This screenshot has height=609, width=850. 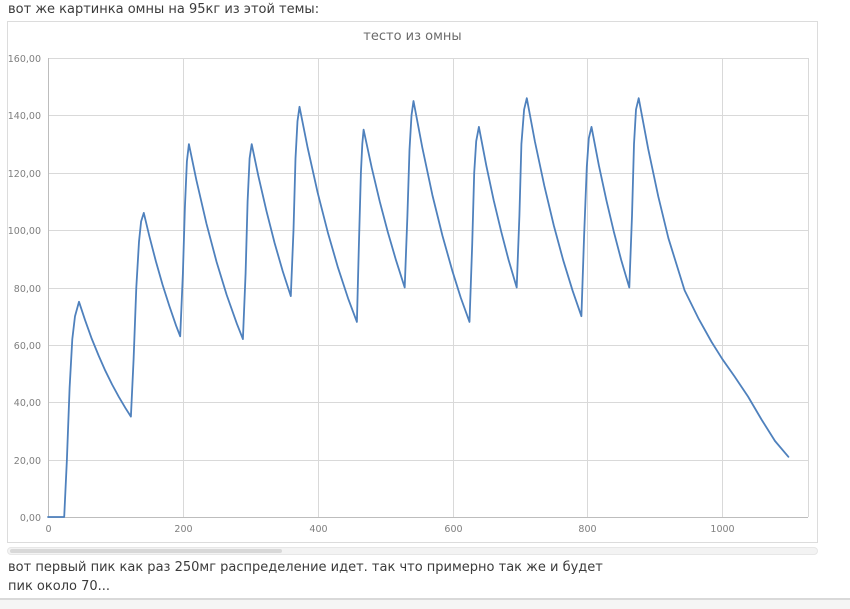 I want to click on y-tick-label: 40,00, so click(x=27, y=403).